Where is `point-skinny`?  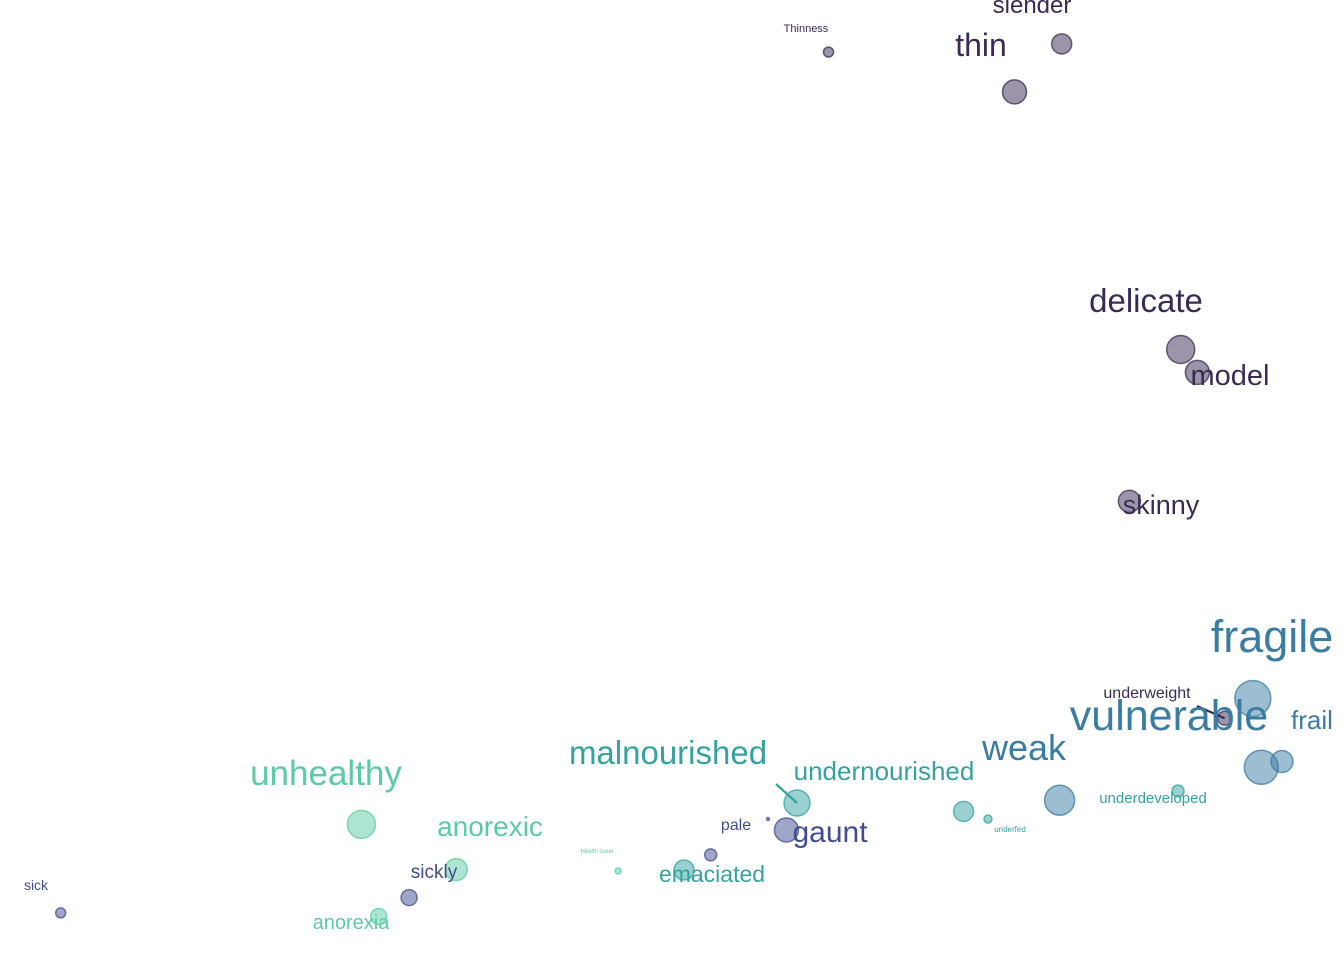 point-skinny is located at coordinates (1129, 501).